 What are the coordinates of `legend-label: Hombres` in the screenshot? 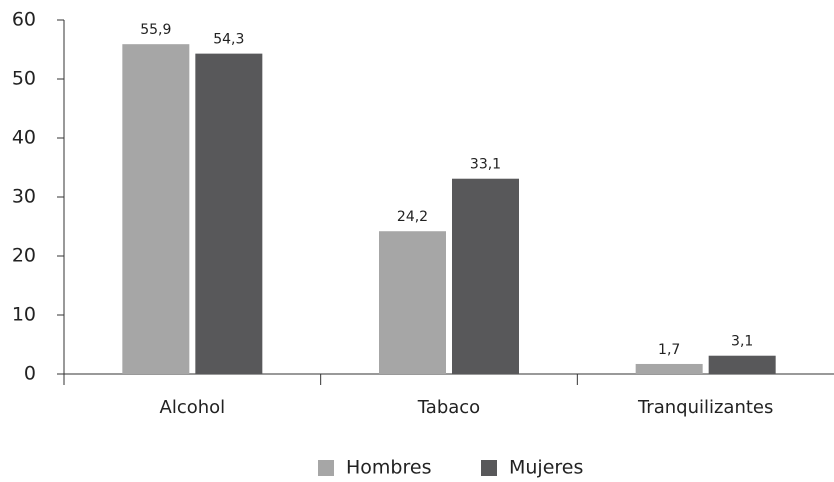 It's located at (388, 468).